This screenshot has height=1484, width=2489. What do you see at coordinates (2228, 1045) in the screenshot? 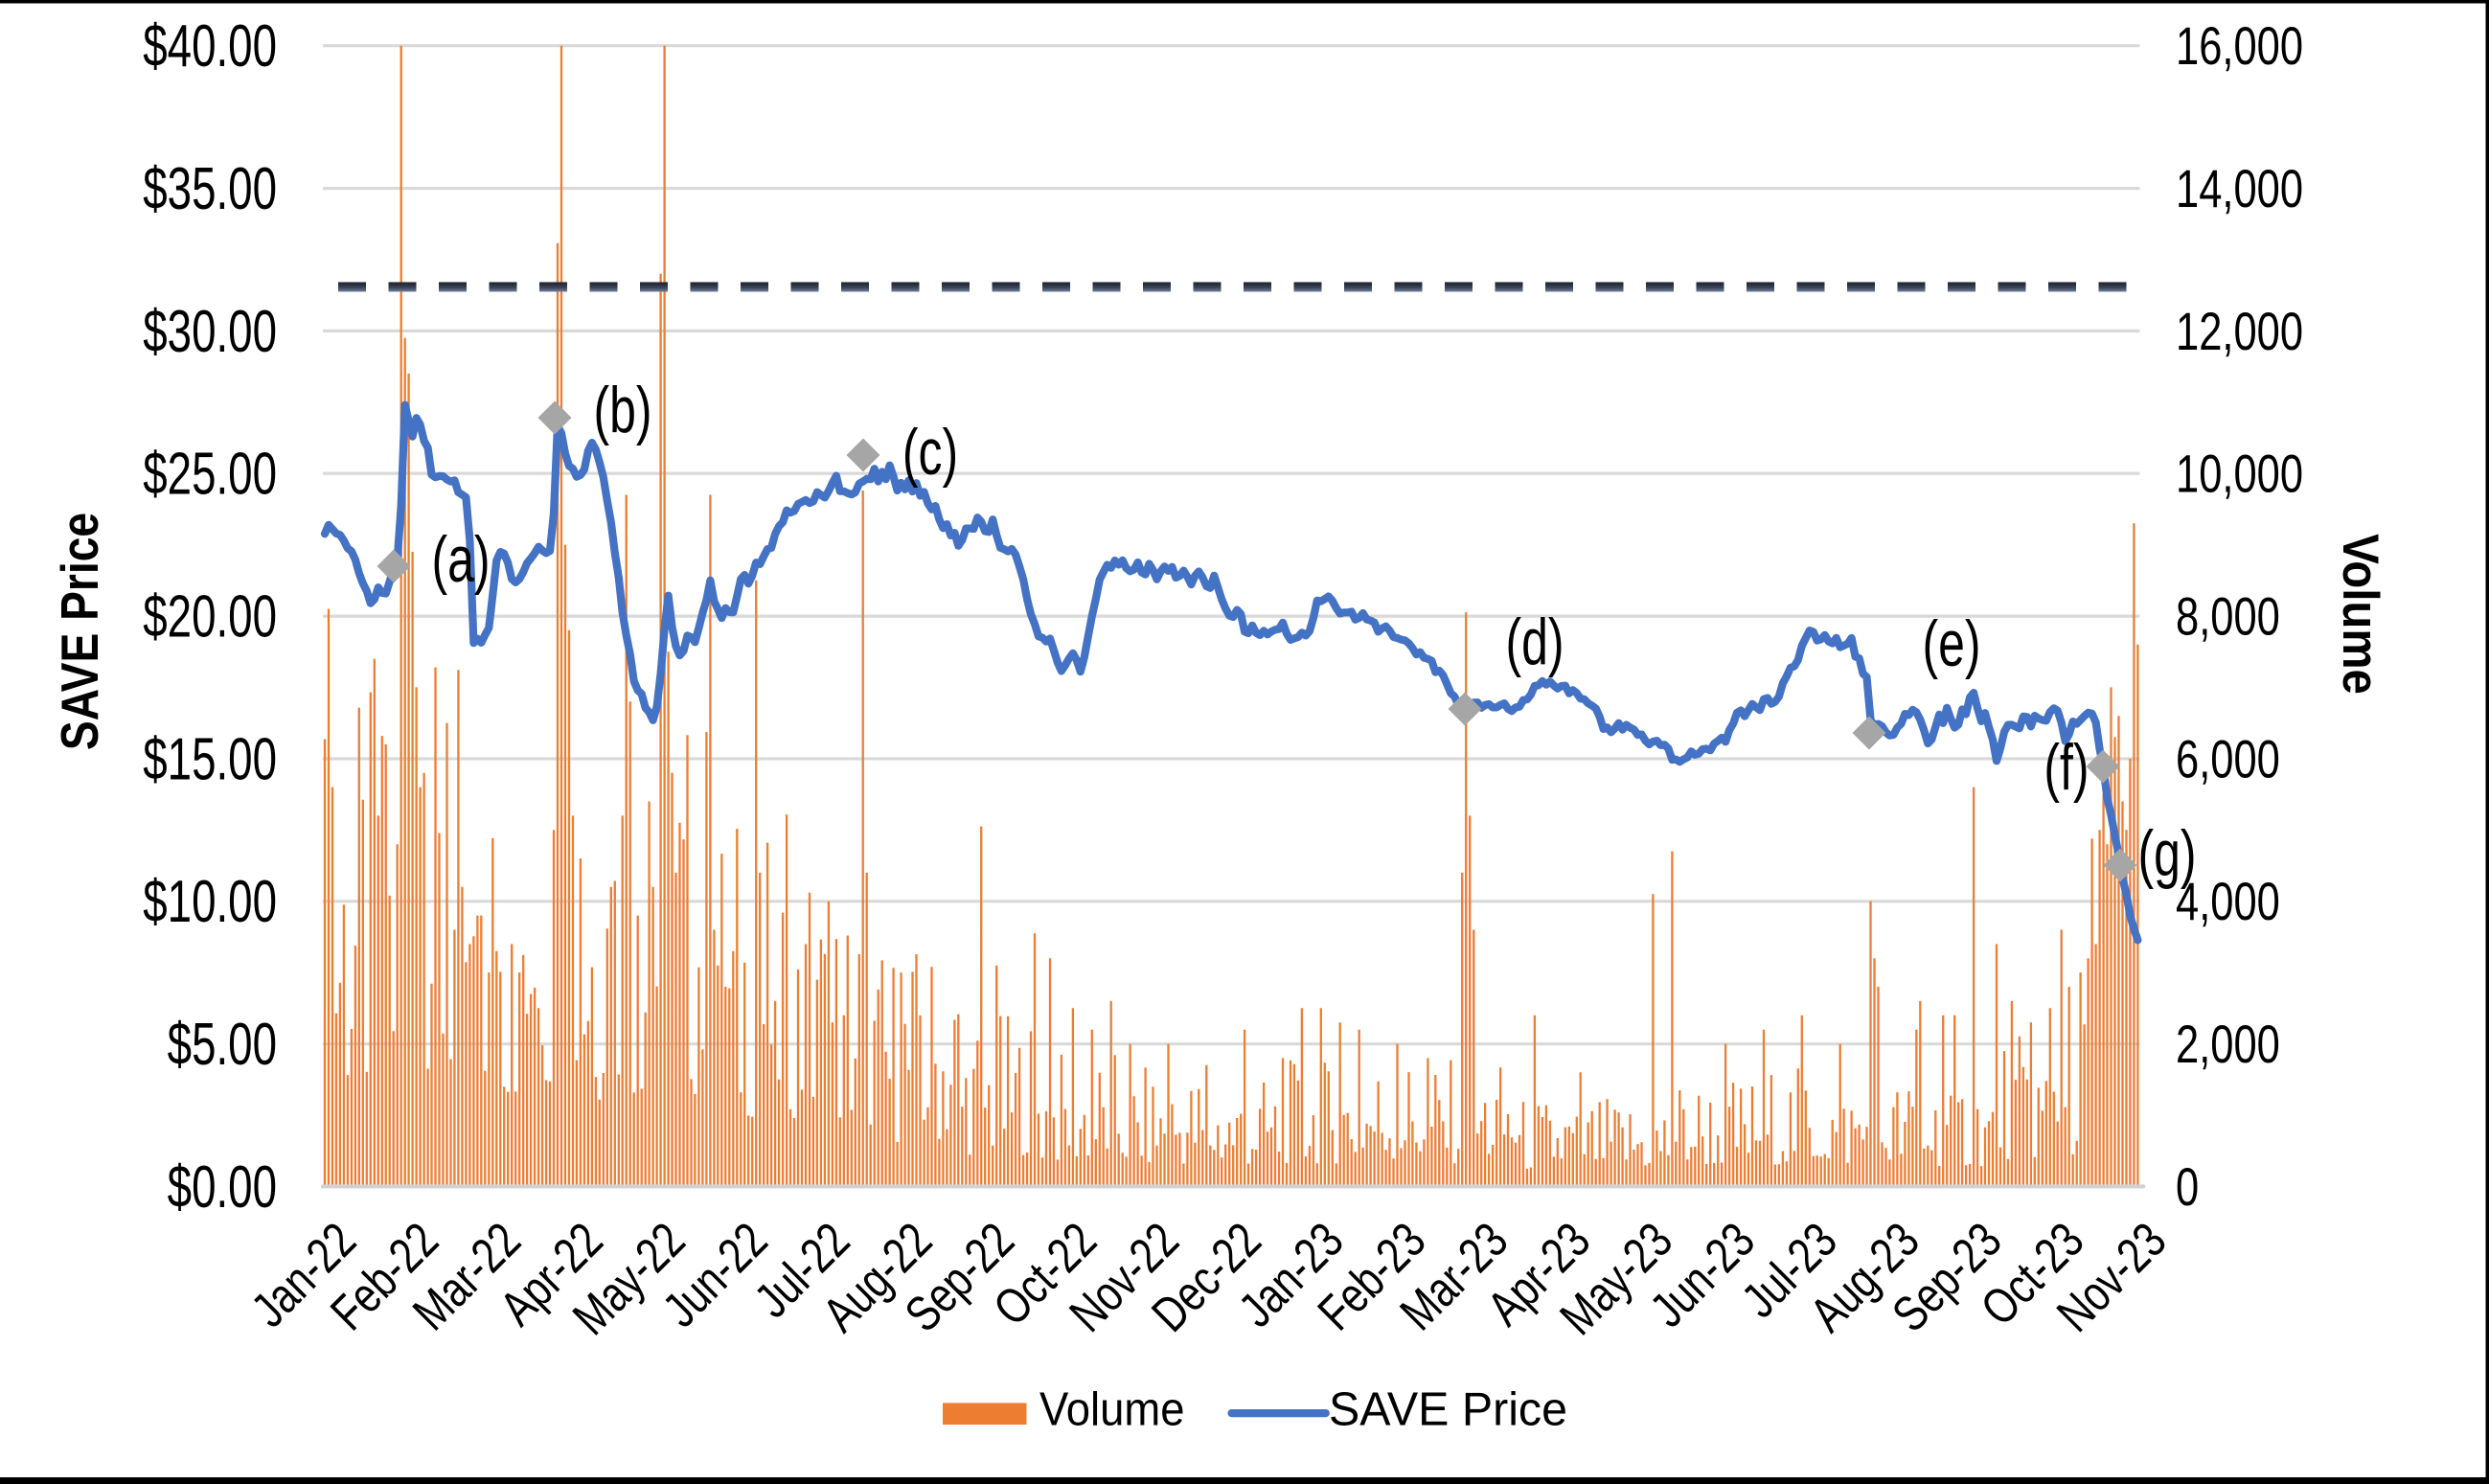
I see `svg-text: 2,000` at bounding box center [2228, 1045].